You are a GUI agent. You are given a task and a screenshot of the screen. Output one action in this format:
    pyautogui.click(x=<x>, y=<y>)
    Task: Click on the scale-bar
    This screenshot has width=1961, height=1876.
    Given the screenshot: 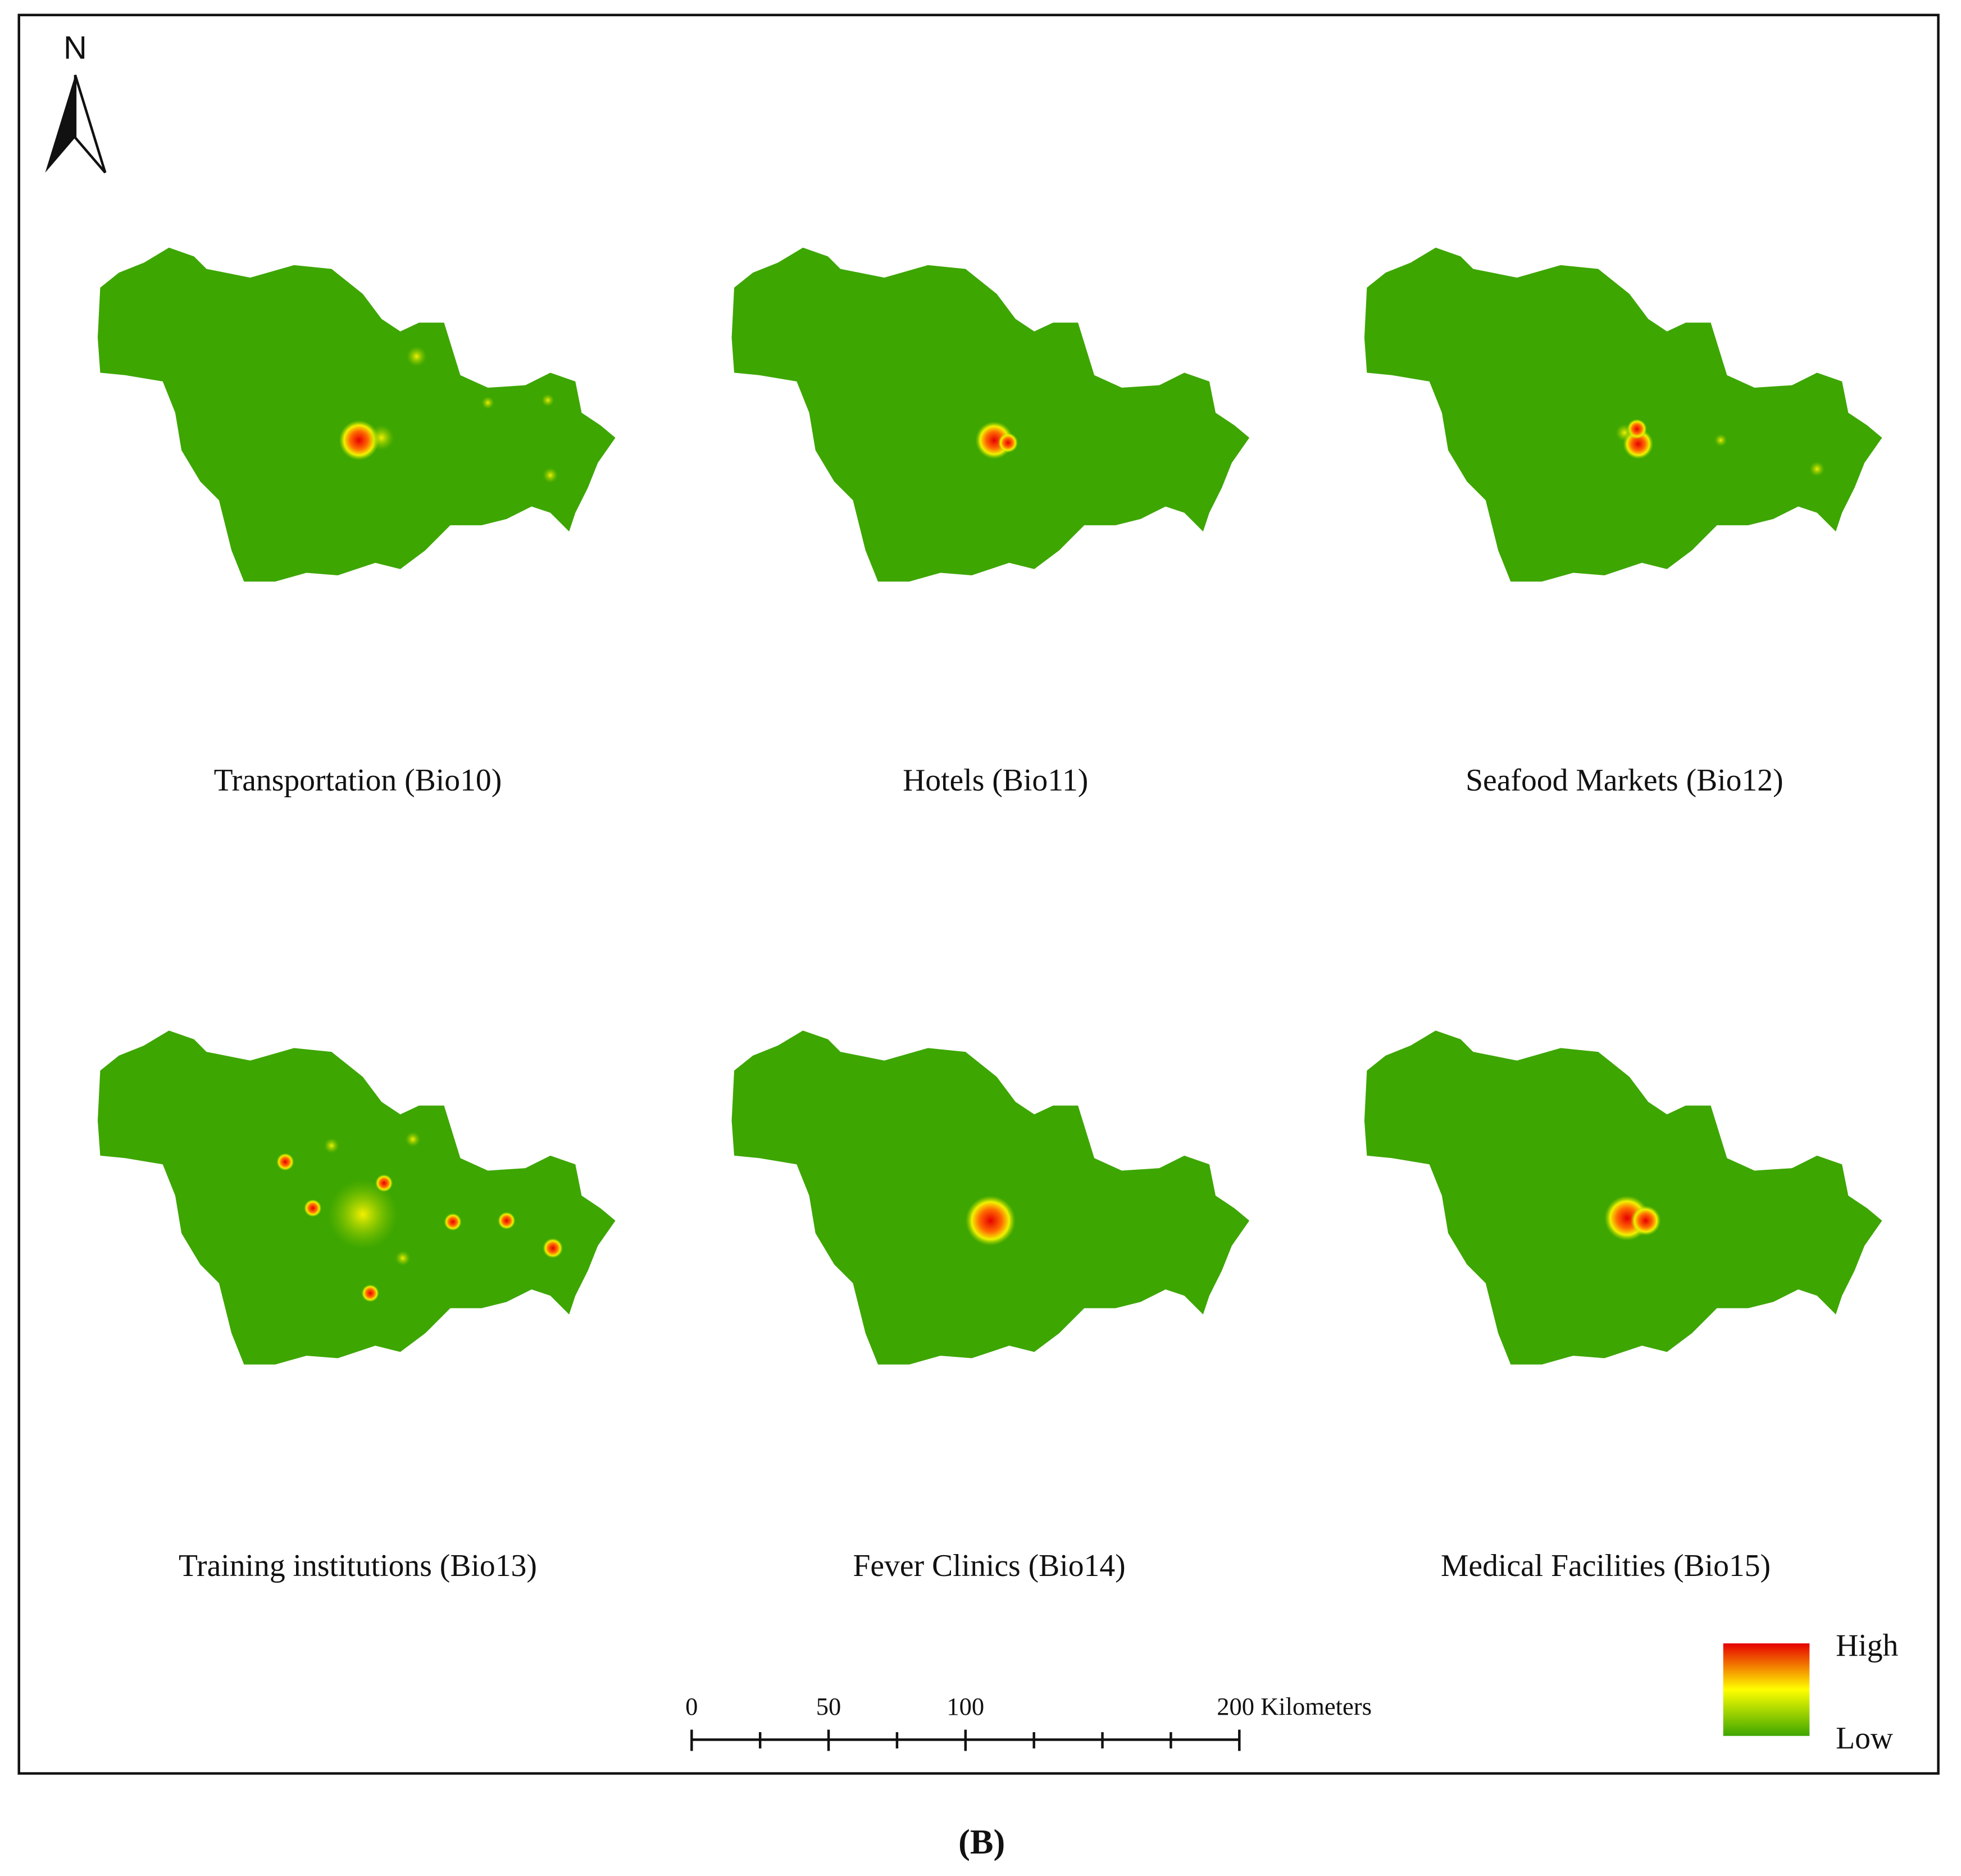 What is the action you would take?
    pyautogui.click(x=965, y=1740)
    